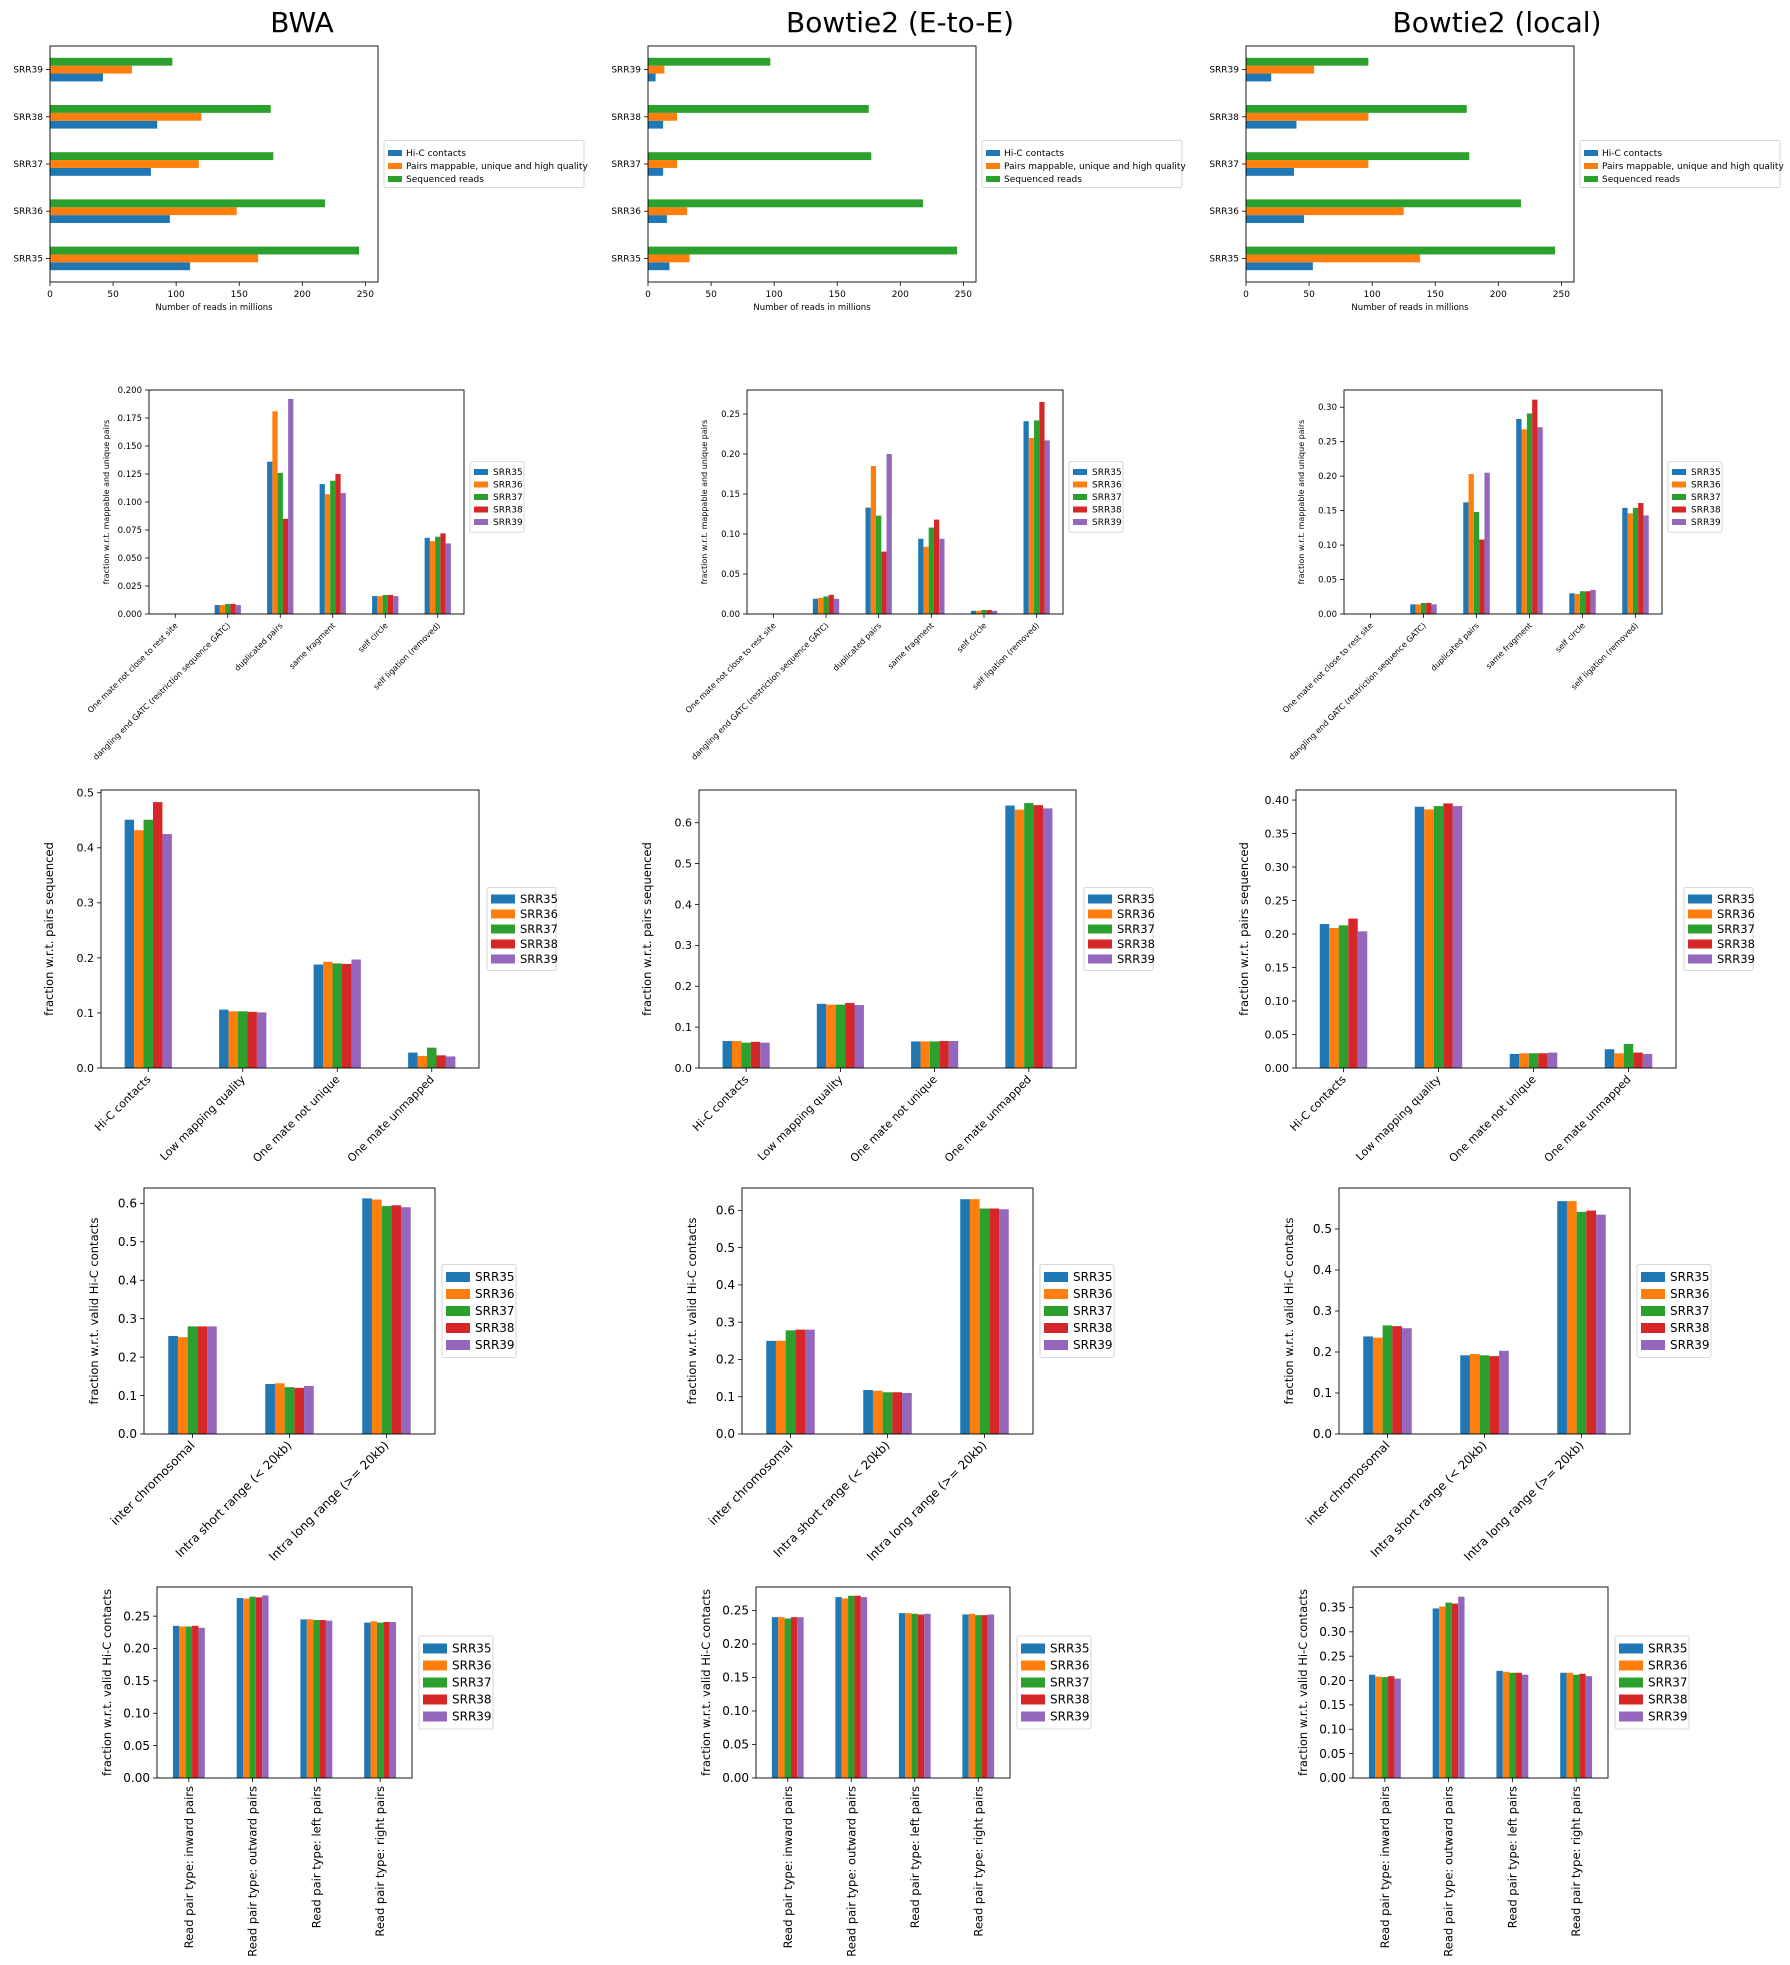 The image size is (1790, 1965). What do you see at coordinates (1332, 1608) in the screenshot?
I see `y-tick-label: 0.35` at bounding box center [1332, 1608].